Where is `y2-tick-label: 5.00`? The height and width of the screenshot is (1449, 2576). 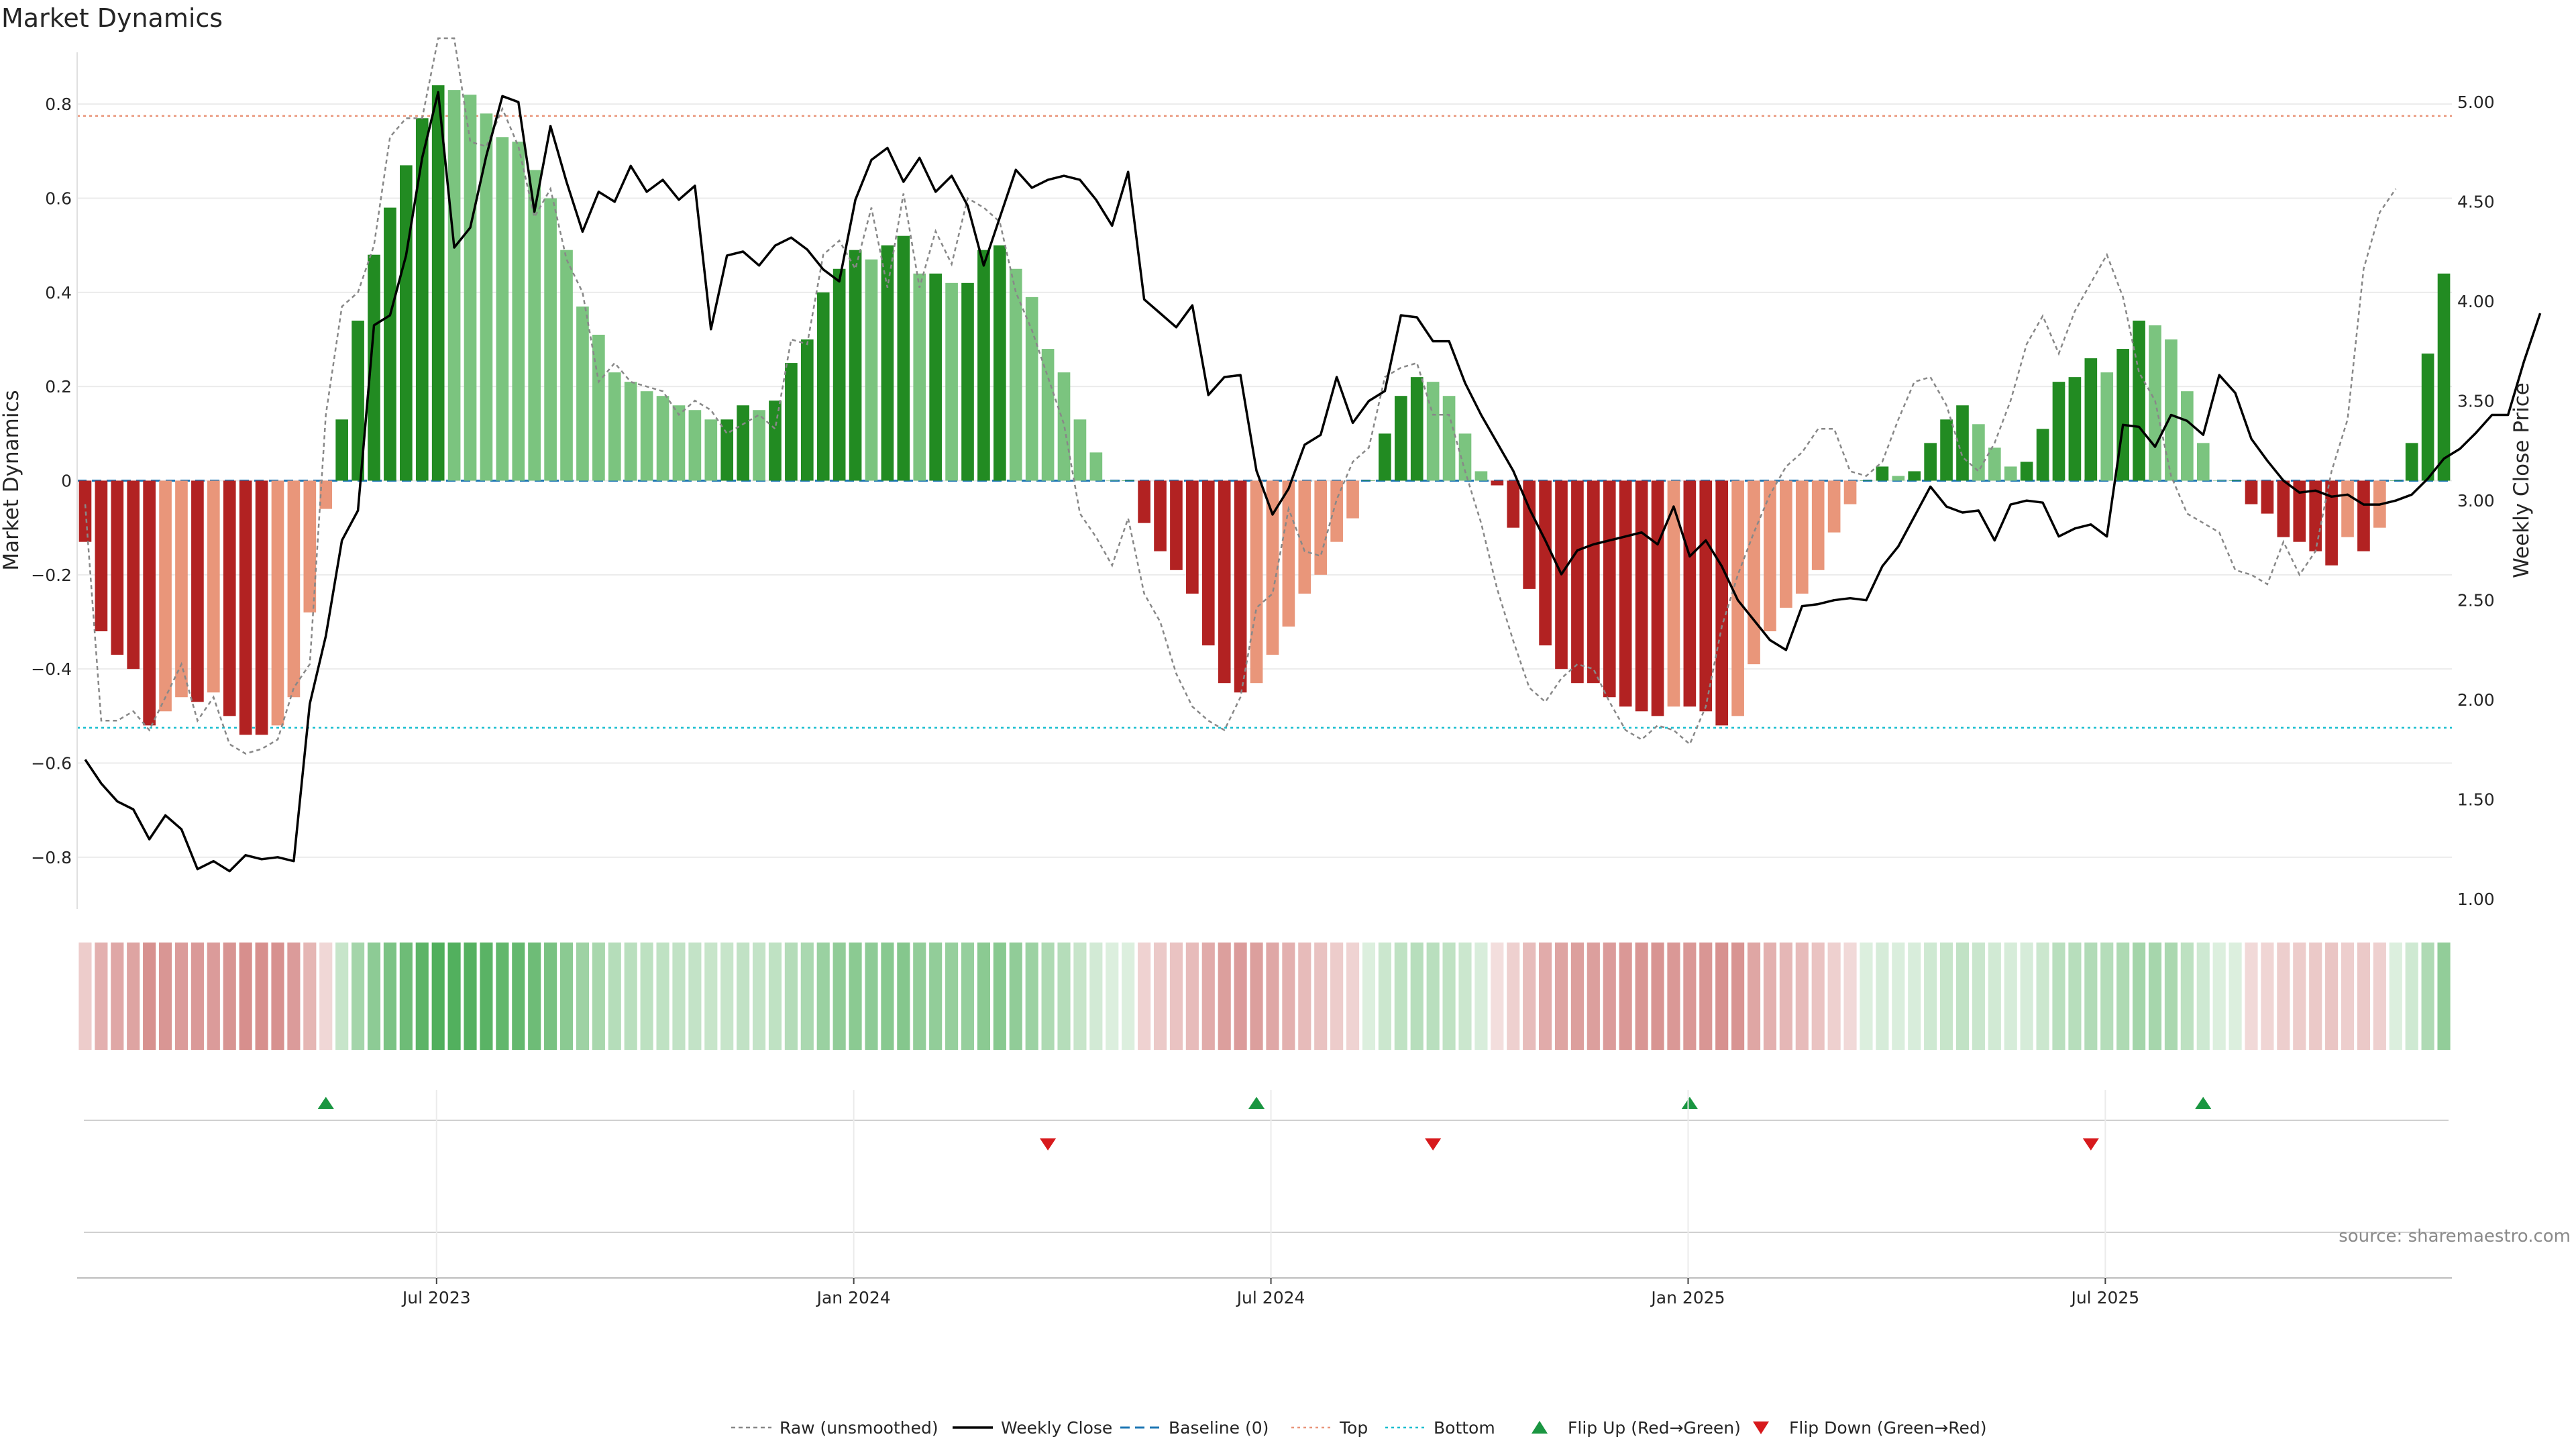 y2-tick-label: 5.00 is located at coordinates (2476, 102).